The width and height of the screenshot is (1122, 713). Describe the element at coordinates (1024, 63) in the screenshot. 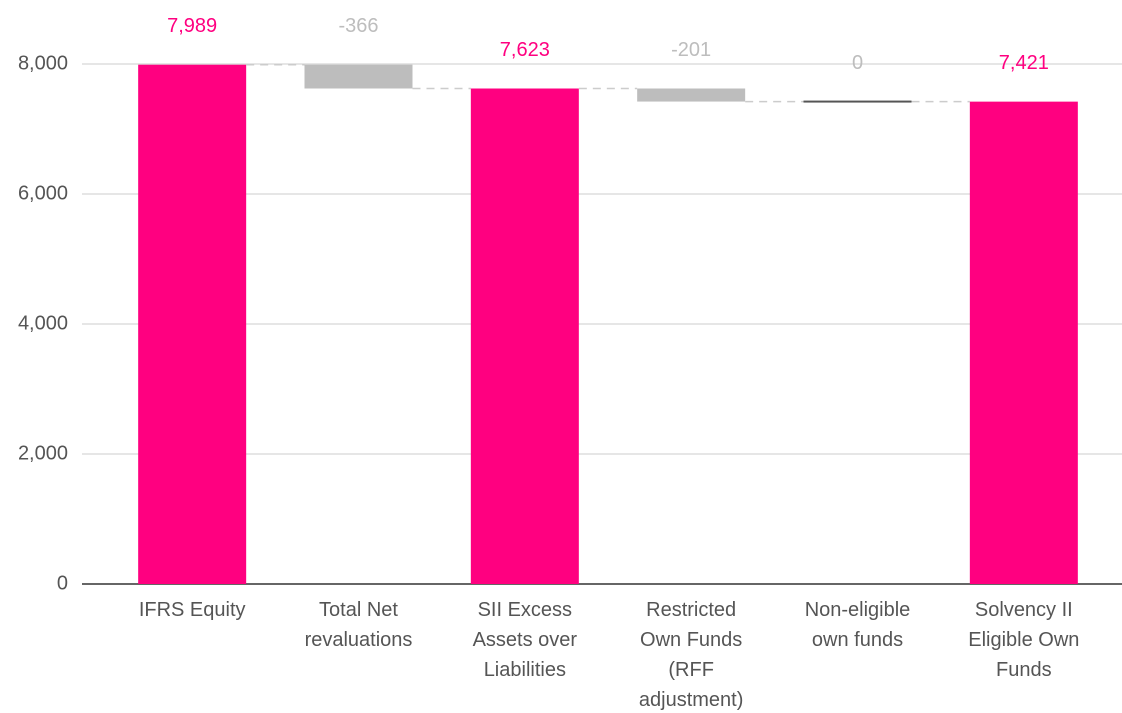

I see `value-label: 7,421` at that location.